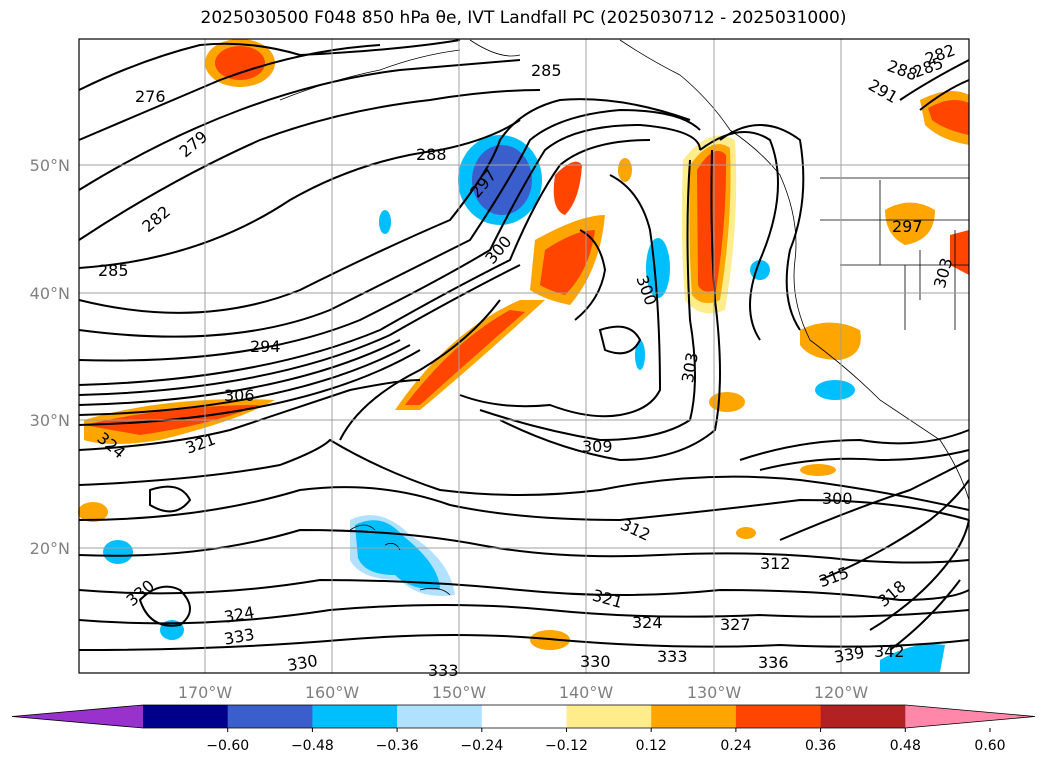  I want to click on contour-label: 336, so click(773, 662).